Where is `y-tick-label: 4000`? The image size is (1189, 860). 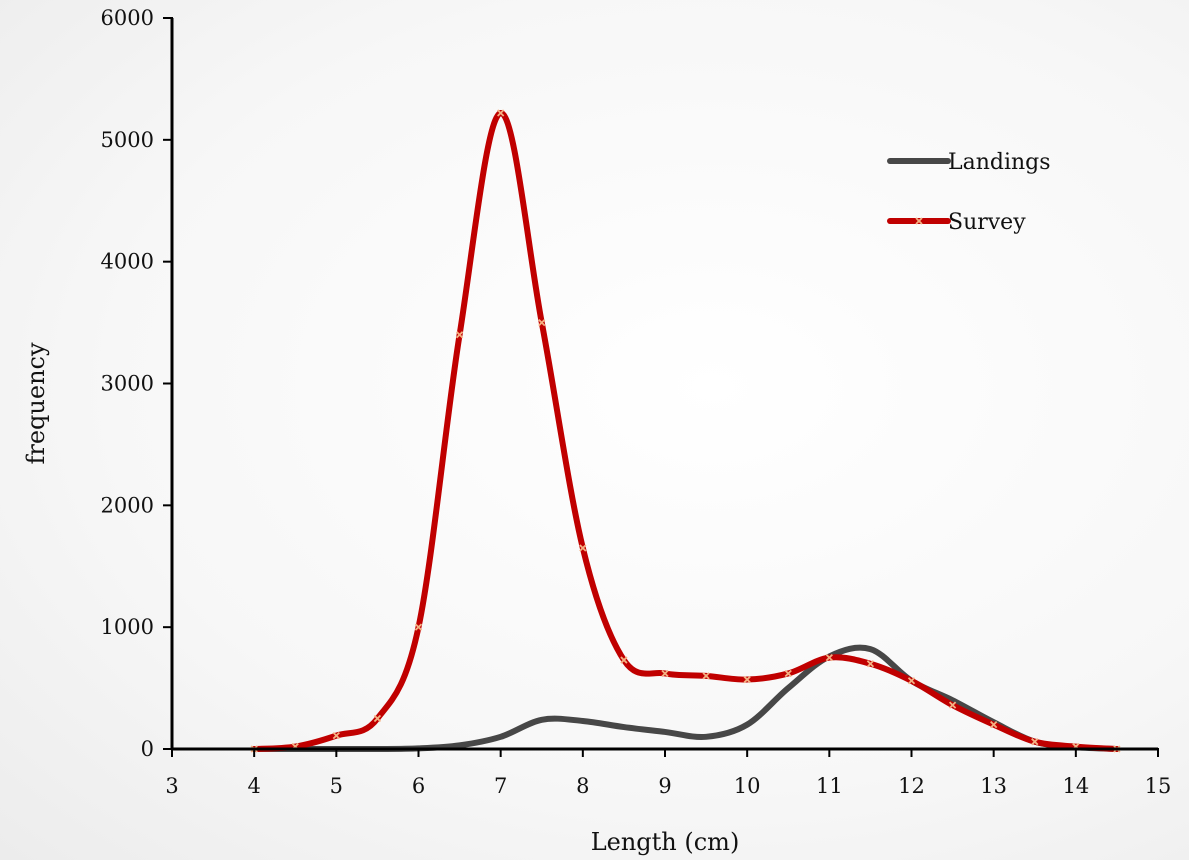 y-tick-label: 4000 is located at coordinates (127, 262).